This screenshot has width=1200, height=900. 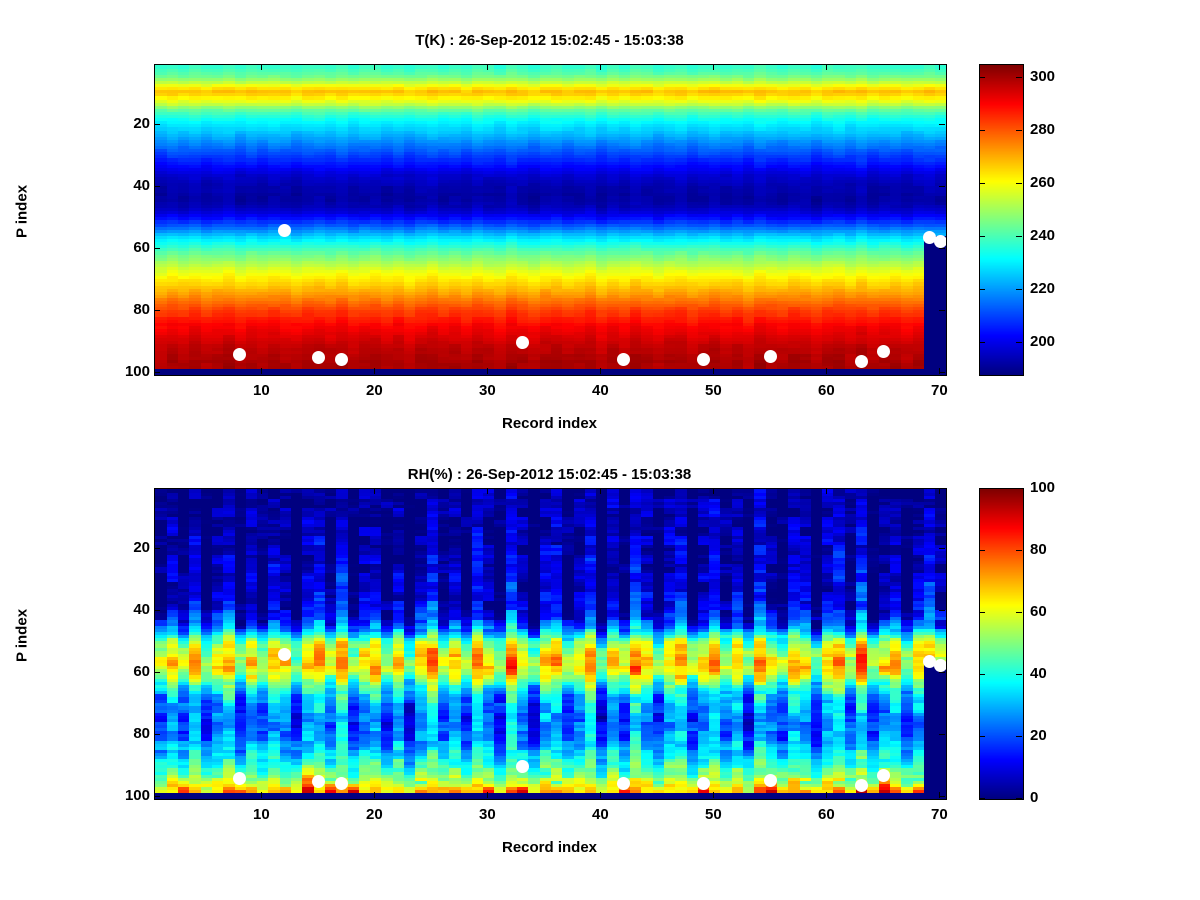 What do you see at coordinates (141, 610) in the screenshot?
I see `y-axis-tick-label: 40` at bounding box center [141, 610].